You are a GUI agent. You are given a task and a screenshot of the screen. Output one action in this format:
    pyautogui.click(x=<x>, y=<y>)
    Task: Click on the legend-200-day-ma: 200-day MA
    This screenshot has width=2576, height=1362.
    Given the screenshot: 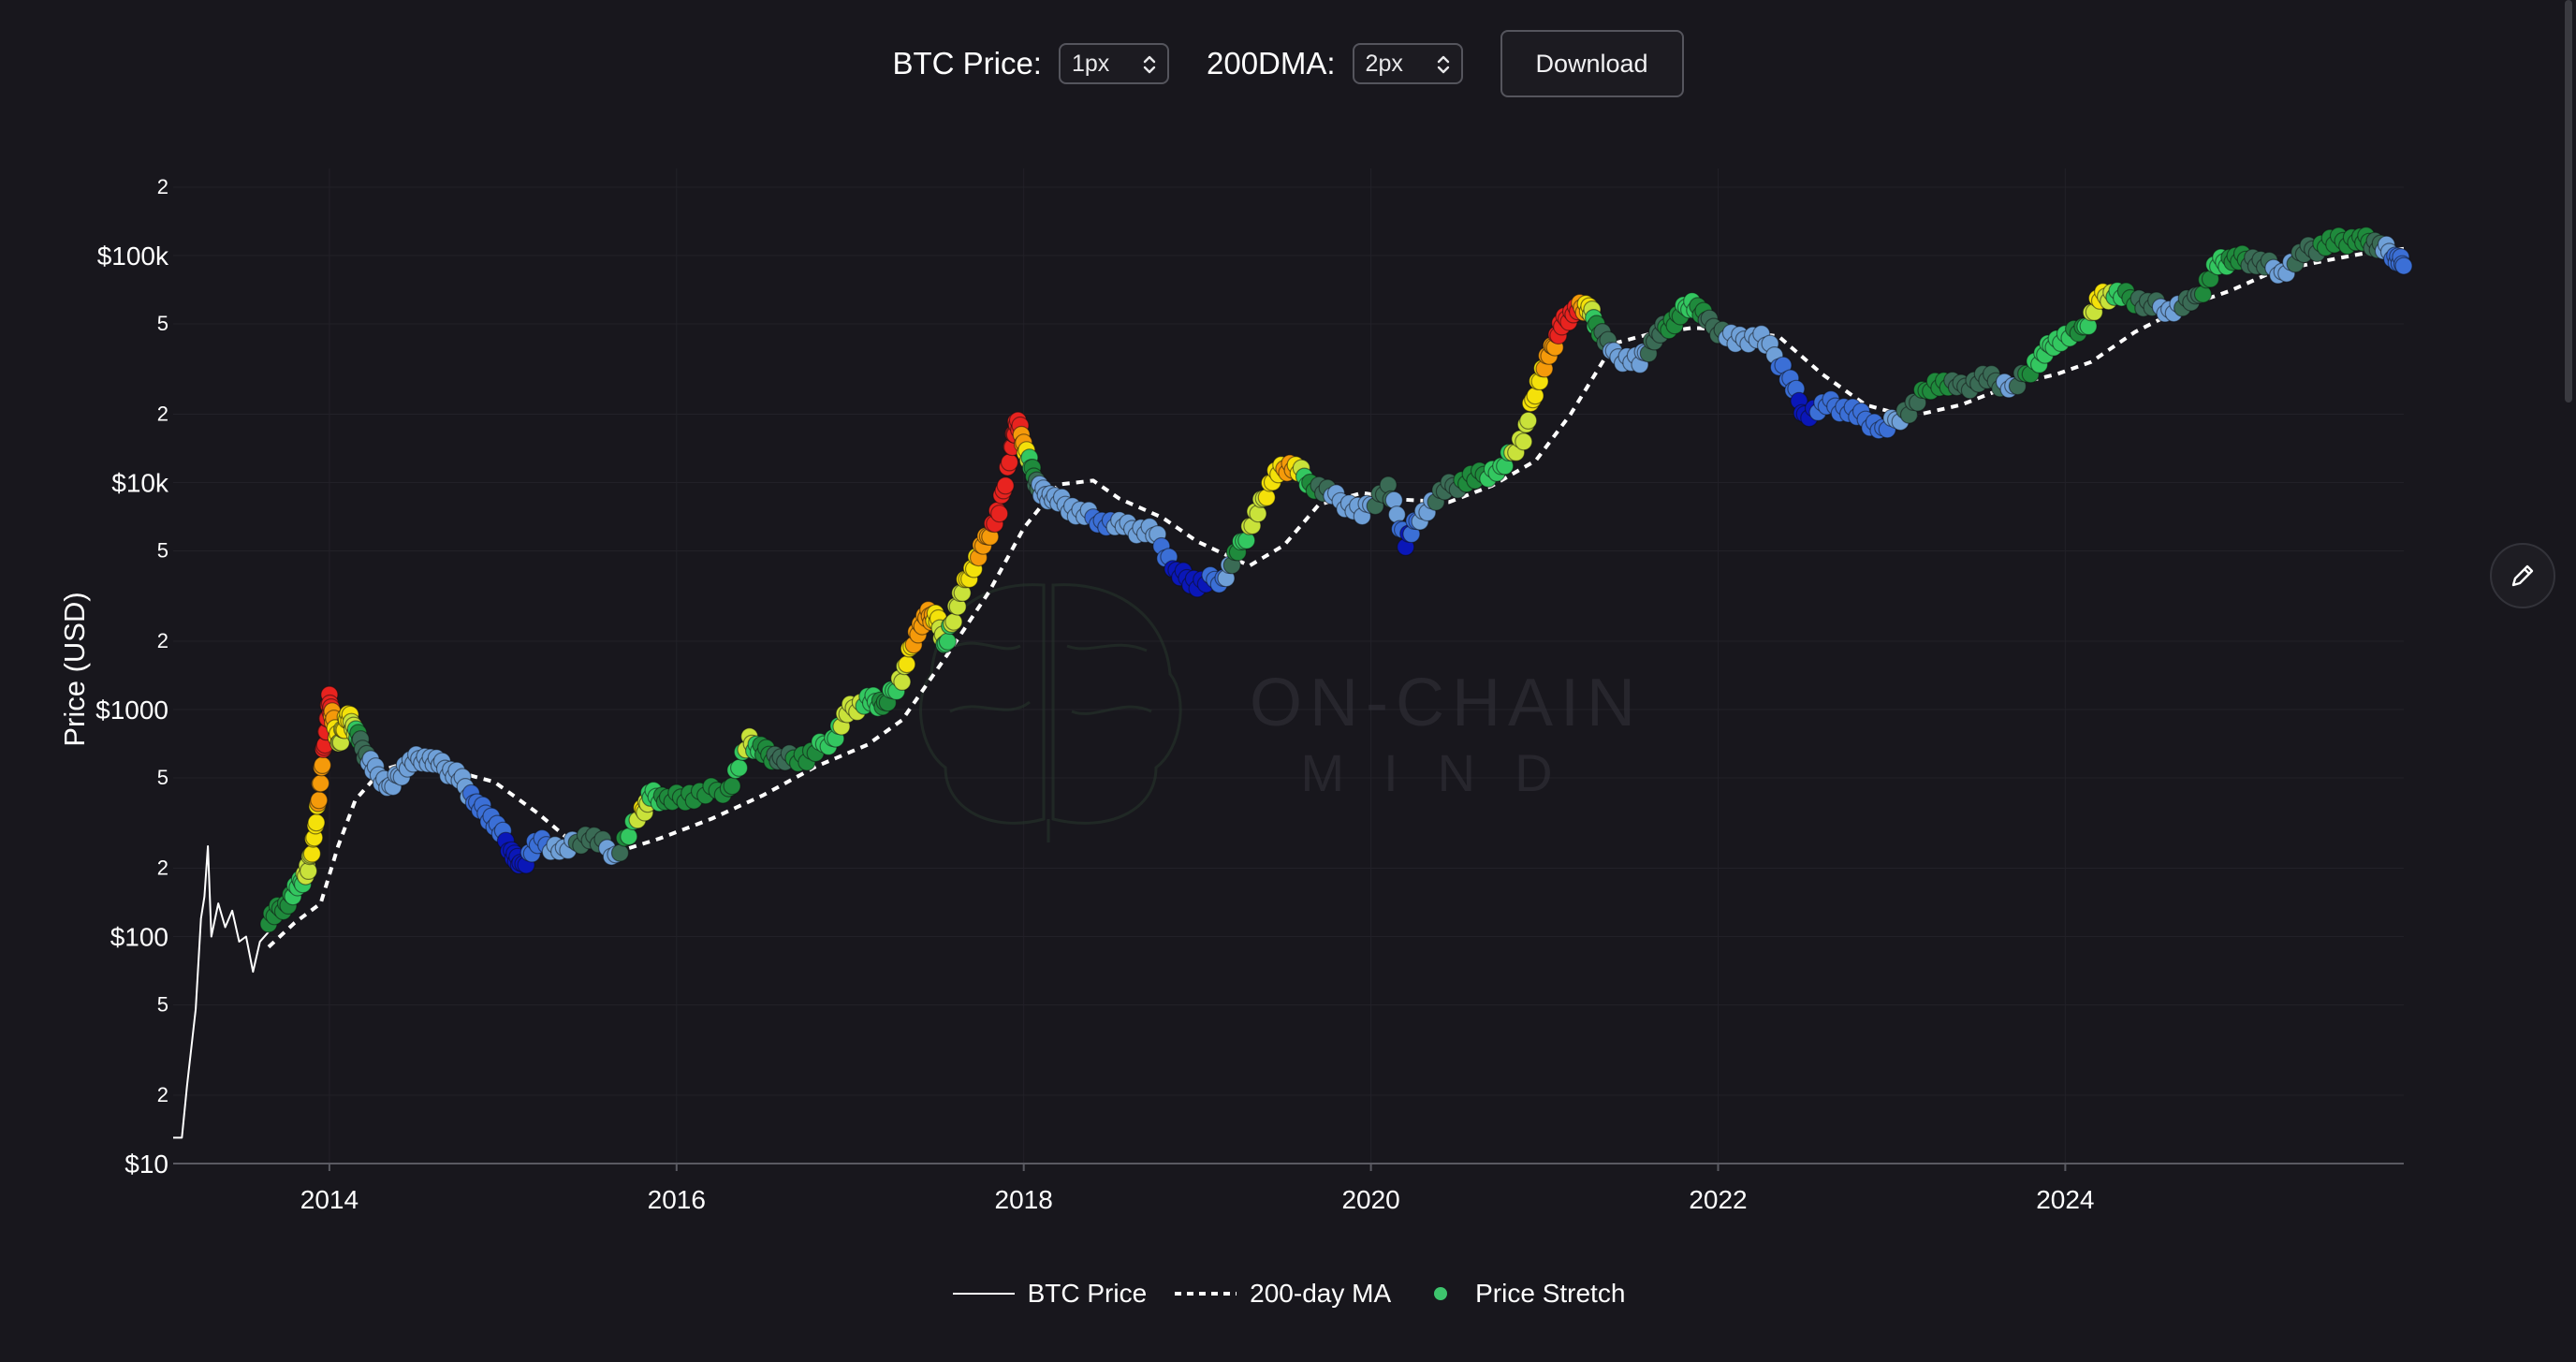 What is the action you would take?
    pyautogui.click(x=1282, y=1294)
    